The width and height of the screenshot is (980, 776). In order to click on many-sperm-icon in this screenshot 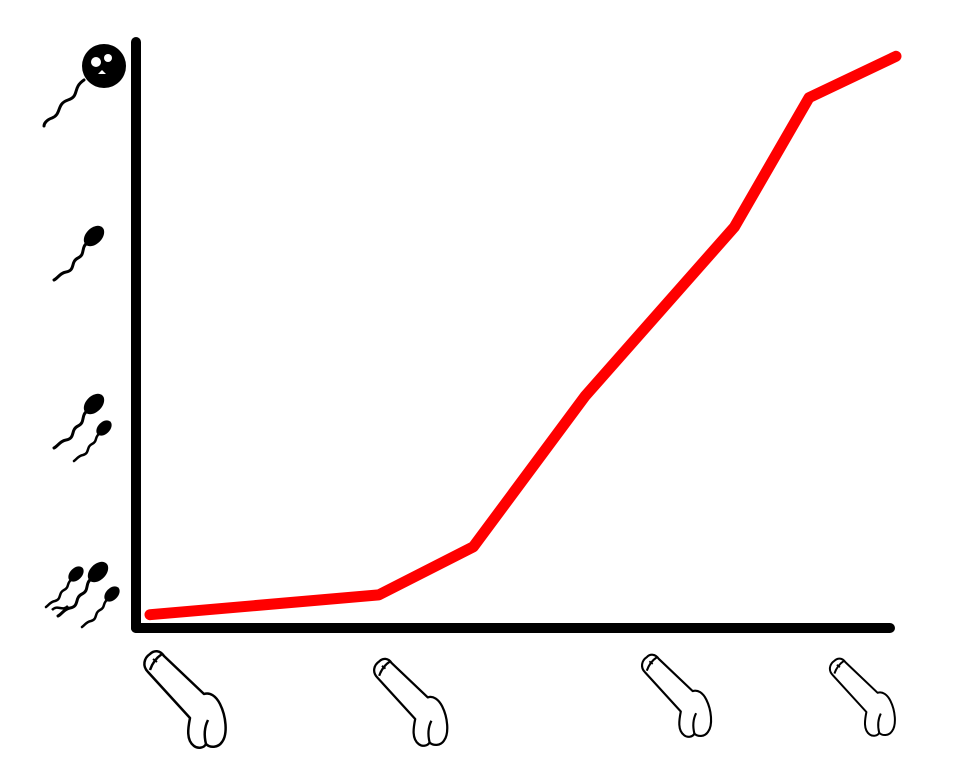, I will do `click(84, 592)`.